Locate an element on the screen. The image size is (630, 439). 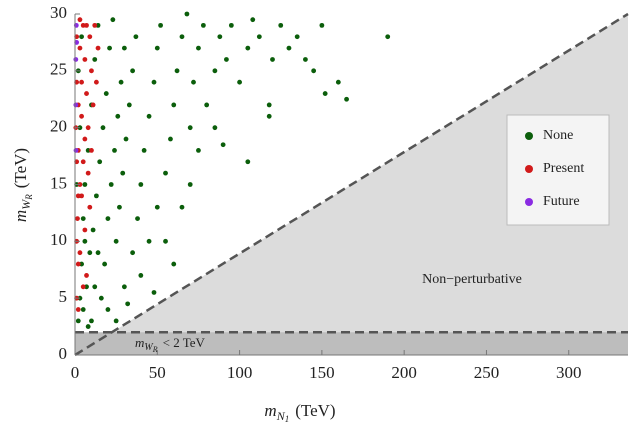
legend-box is located at coordinates (558, 170).